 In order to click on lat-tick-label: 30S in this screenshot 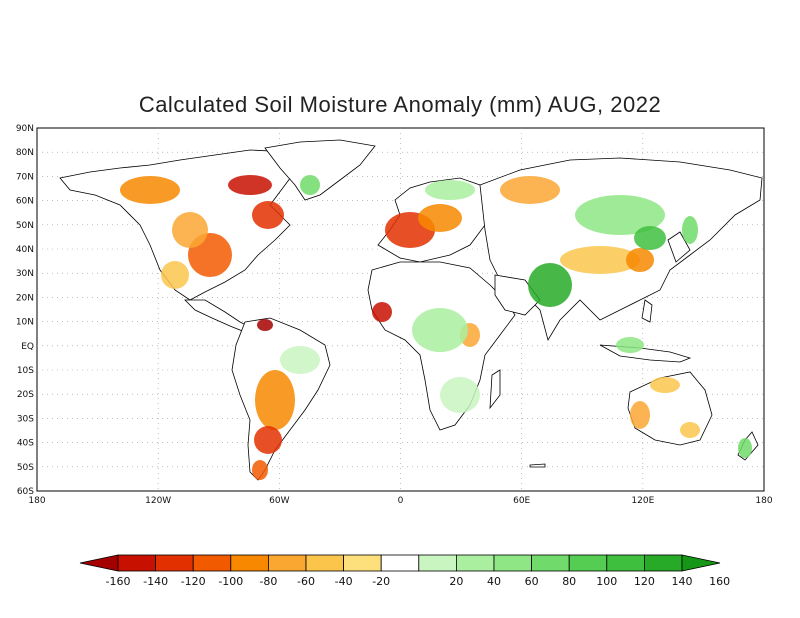, I will do `click(25, 419)`.